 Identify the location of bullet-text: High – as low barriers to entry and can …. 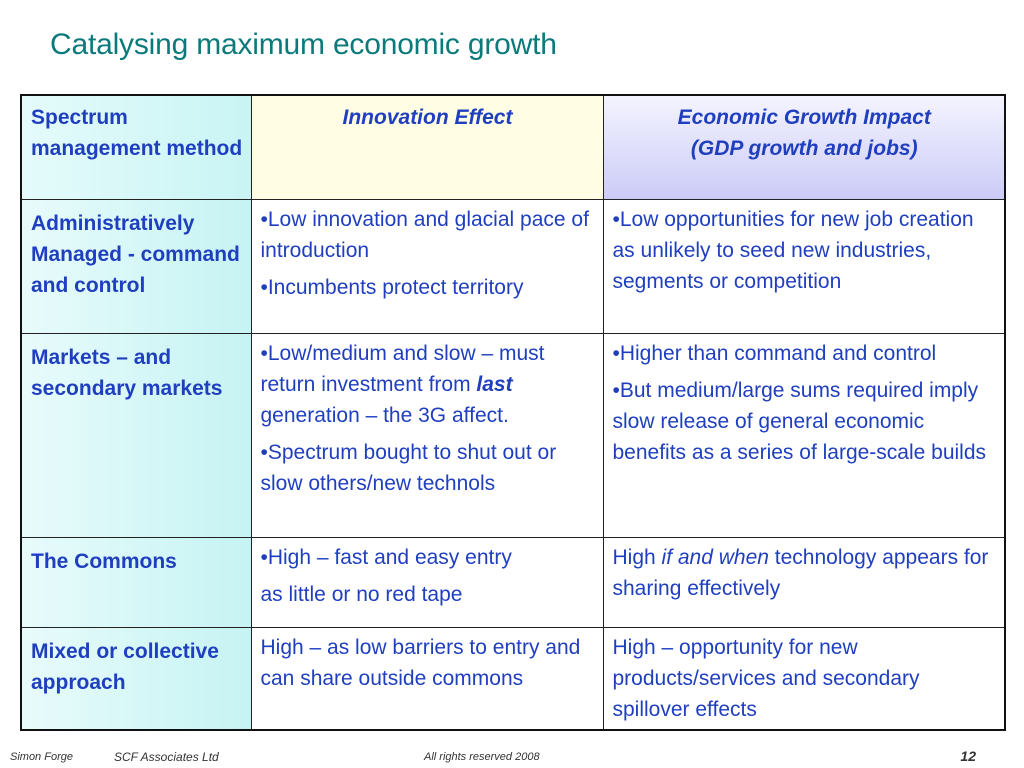
(420, 662).